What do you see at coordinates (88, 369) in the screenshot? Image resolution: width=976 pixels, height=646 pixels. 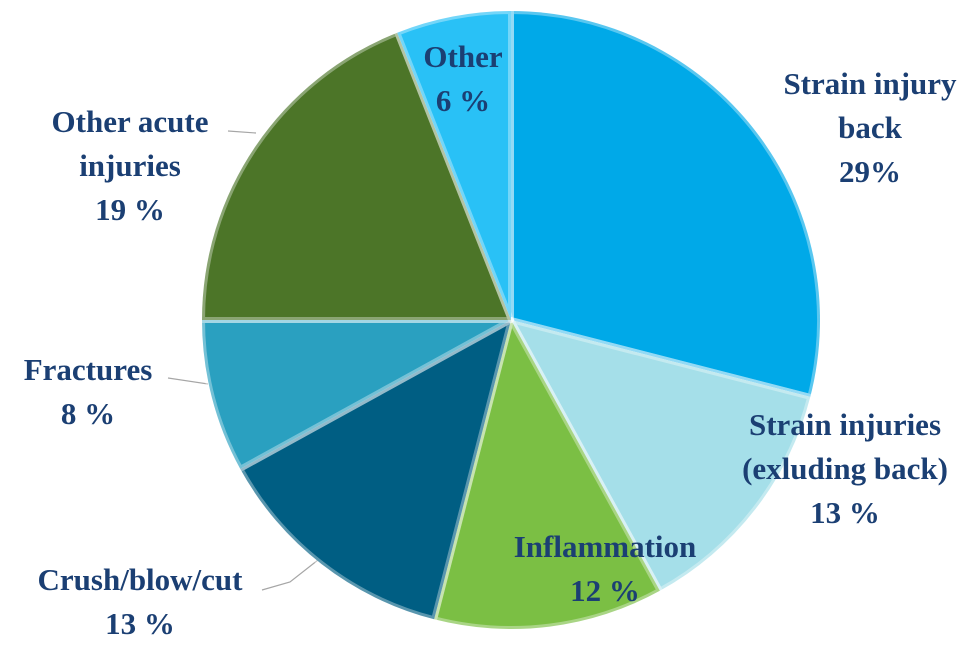 I see `category-label: Fractures` at bounding box center [88, 369].